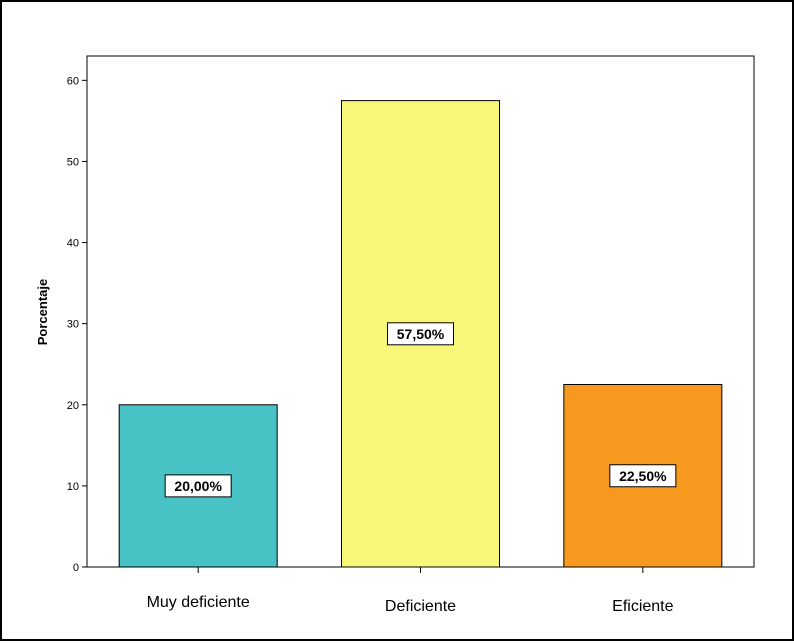 The height and width of the screenshot is (643, 794). What do you see at coordinates (410, 591) in the screenshot?
I see `x-axis: Muy deficiente Deficiente Eficiente` at bounding box center [410, 591].